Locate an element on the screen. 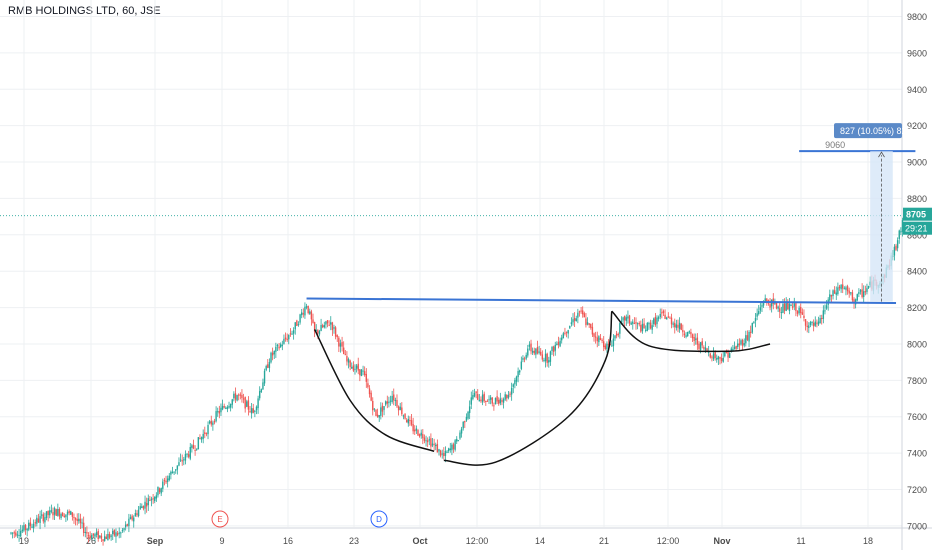  cup-right-curve is located at coordinates (528, 388).